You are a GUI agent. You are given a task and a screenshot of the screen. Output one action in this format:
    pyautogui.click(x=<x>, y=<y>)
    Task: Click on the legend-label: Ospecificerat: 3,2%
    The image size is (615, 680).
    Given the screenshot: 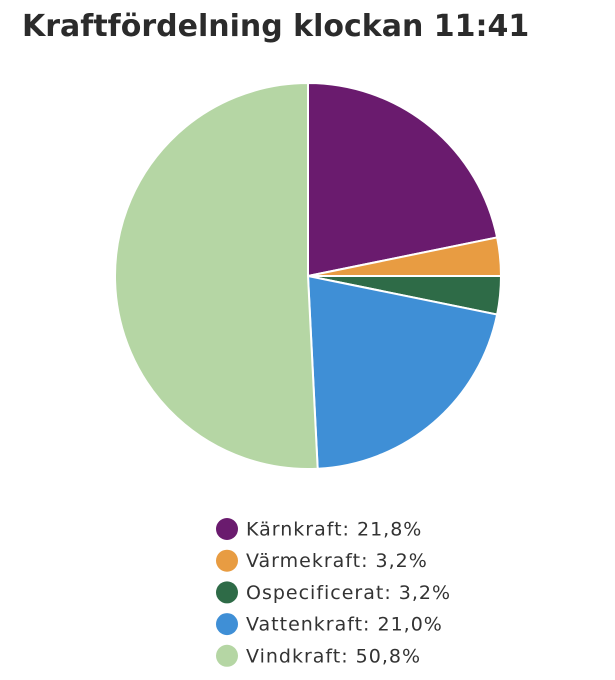 What is the action you would take?
    pyautogui.click(x=348, y=593)
    